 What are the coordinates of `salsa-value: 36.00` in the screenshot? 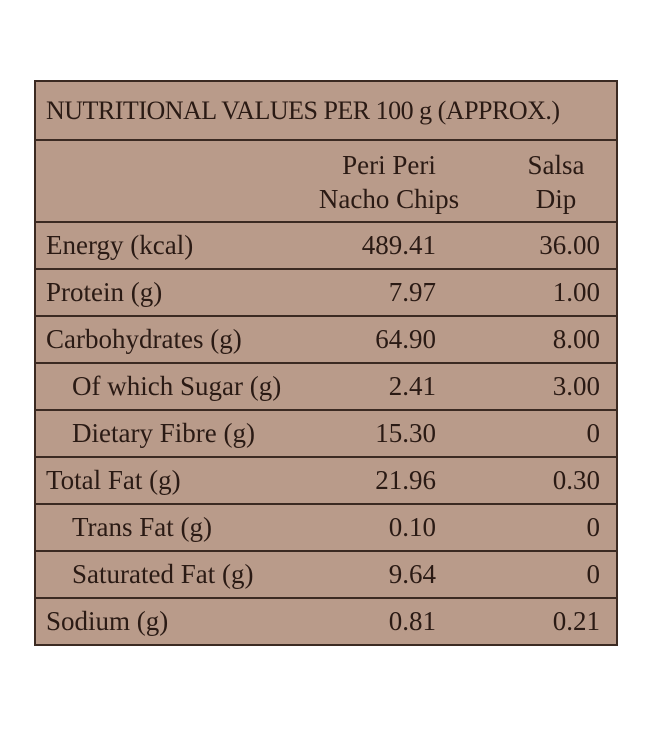 It's located at (569, 245).